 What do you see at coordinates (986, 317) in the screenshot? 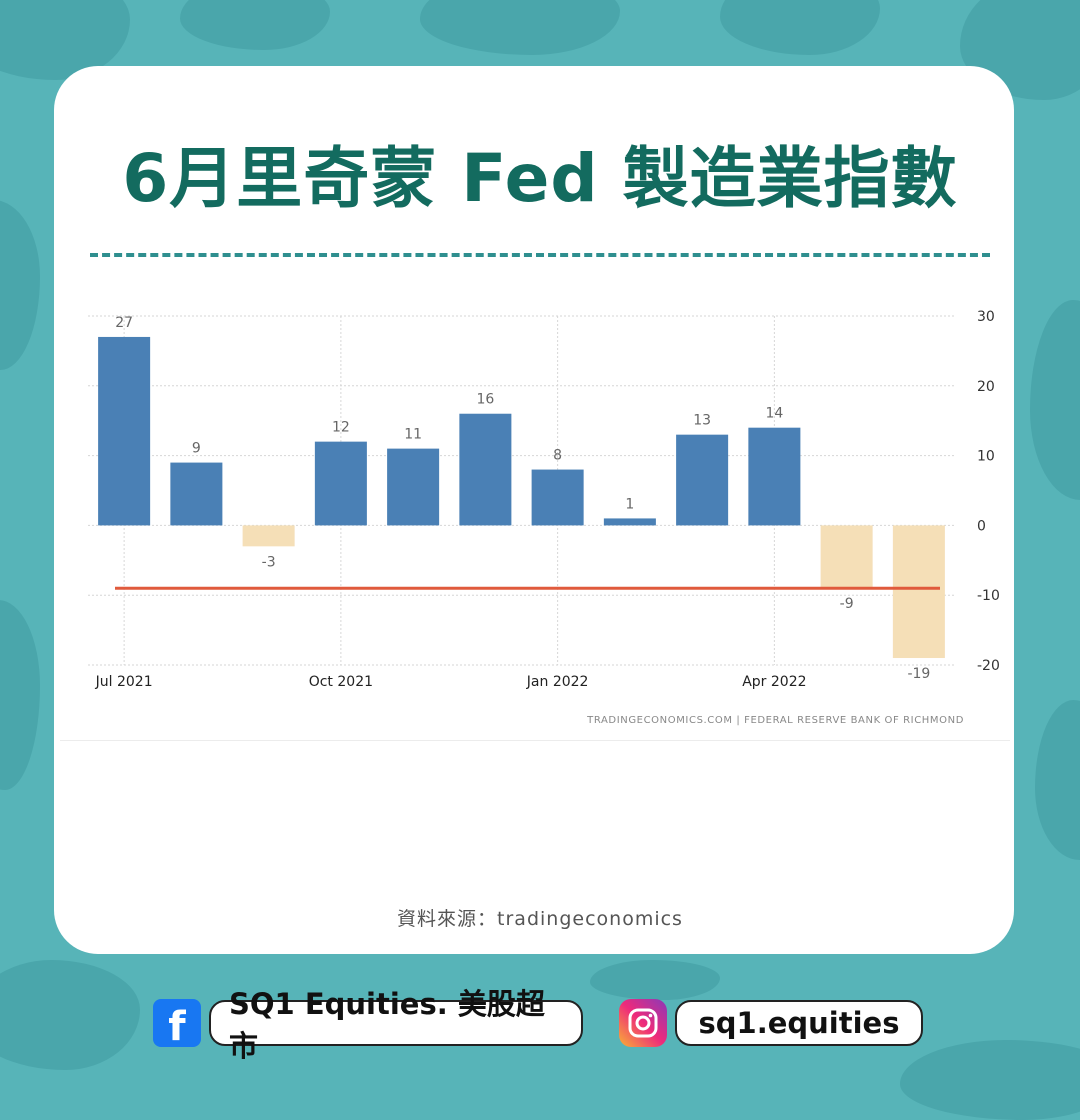
I see `y-tick-label: 30` at bounding box center [986, 317].